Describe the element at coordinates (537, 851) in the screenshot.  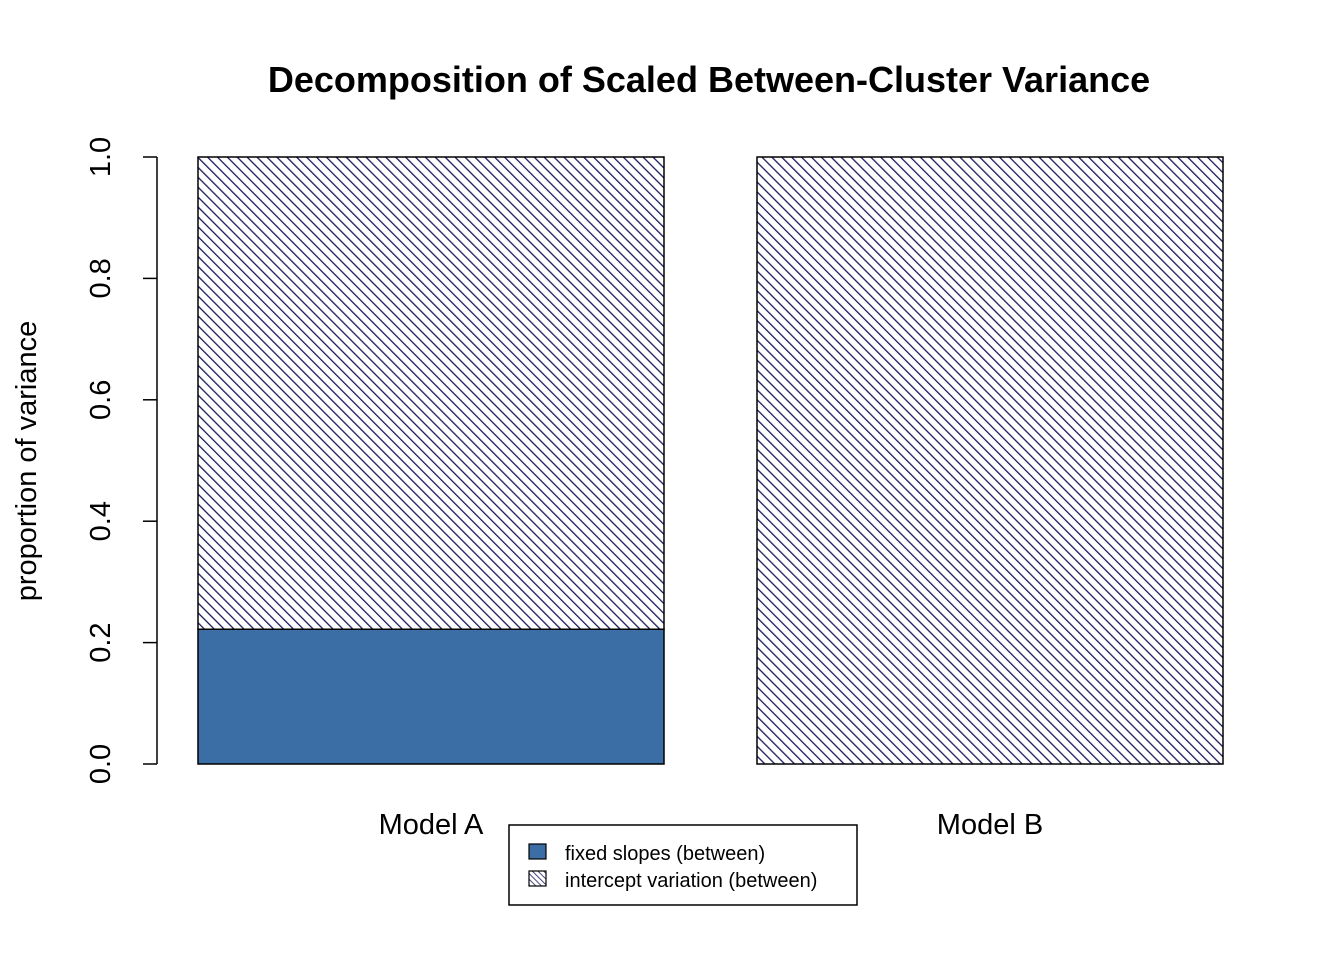
I see `legend-swatch-fixed-slopes` at that location.